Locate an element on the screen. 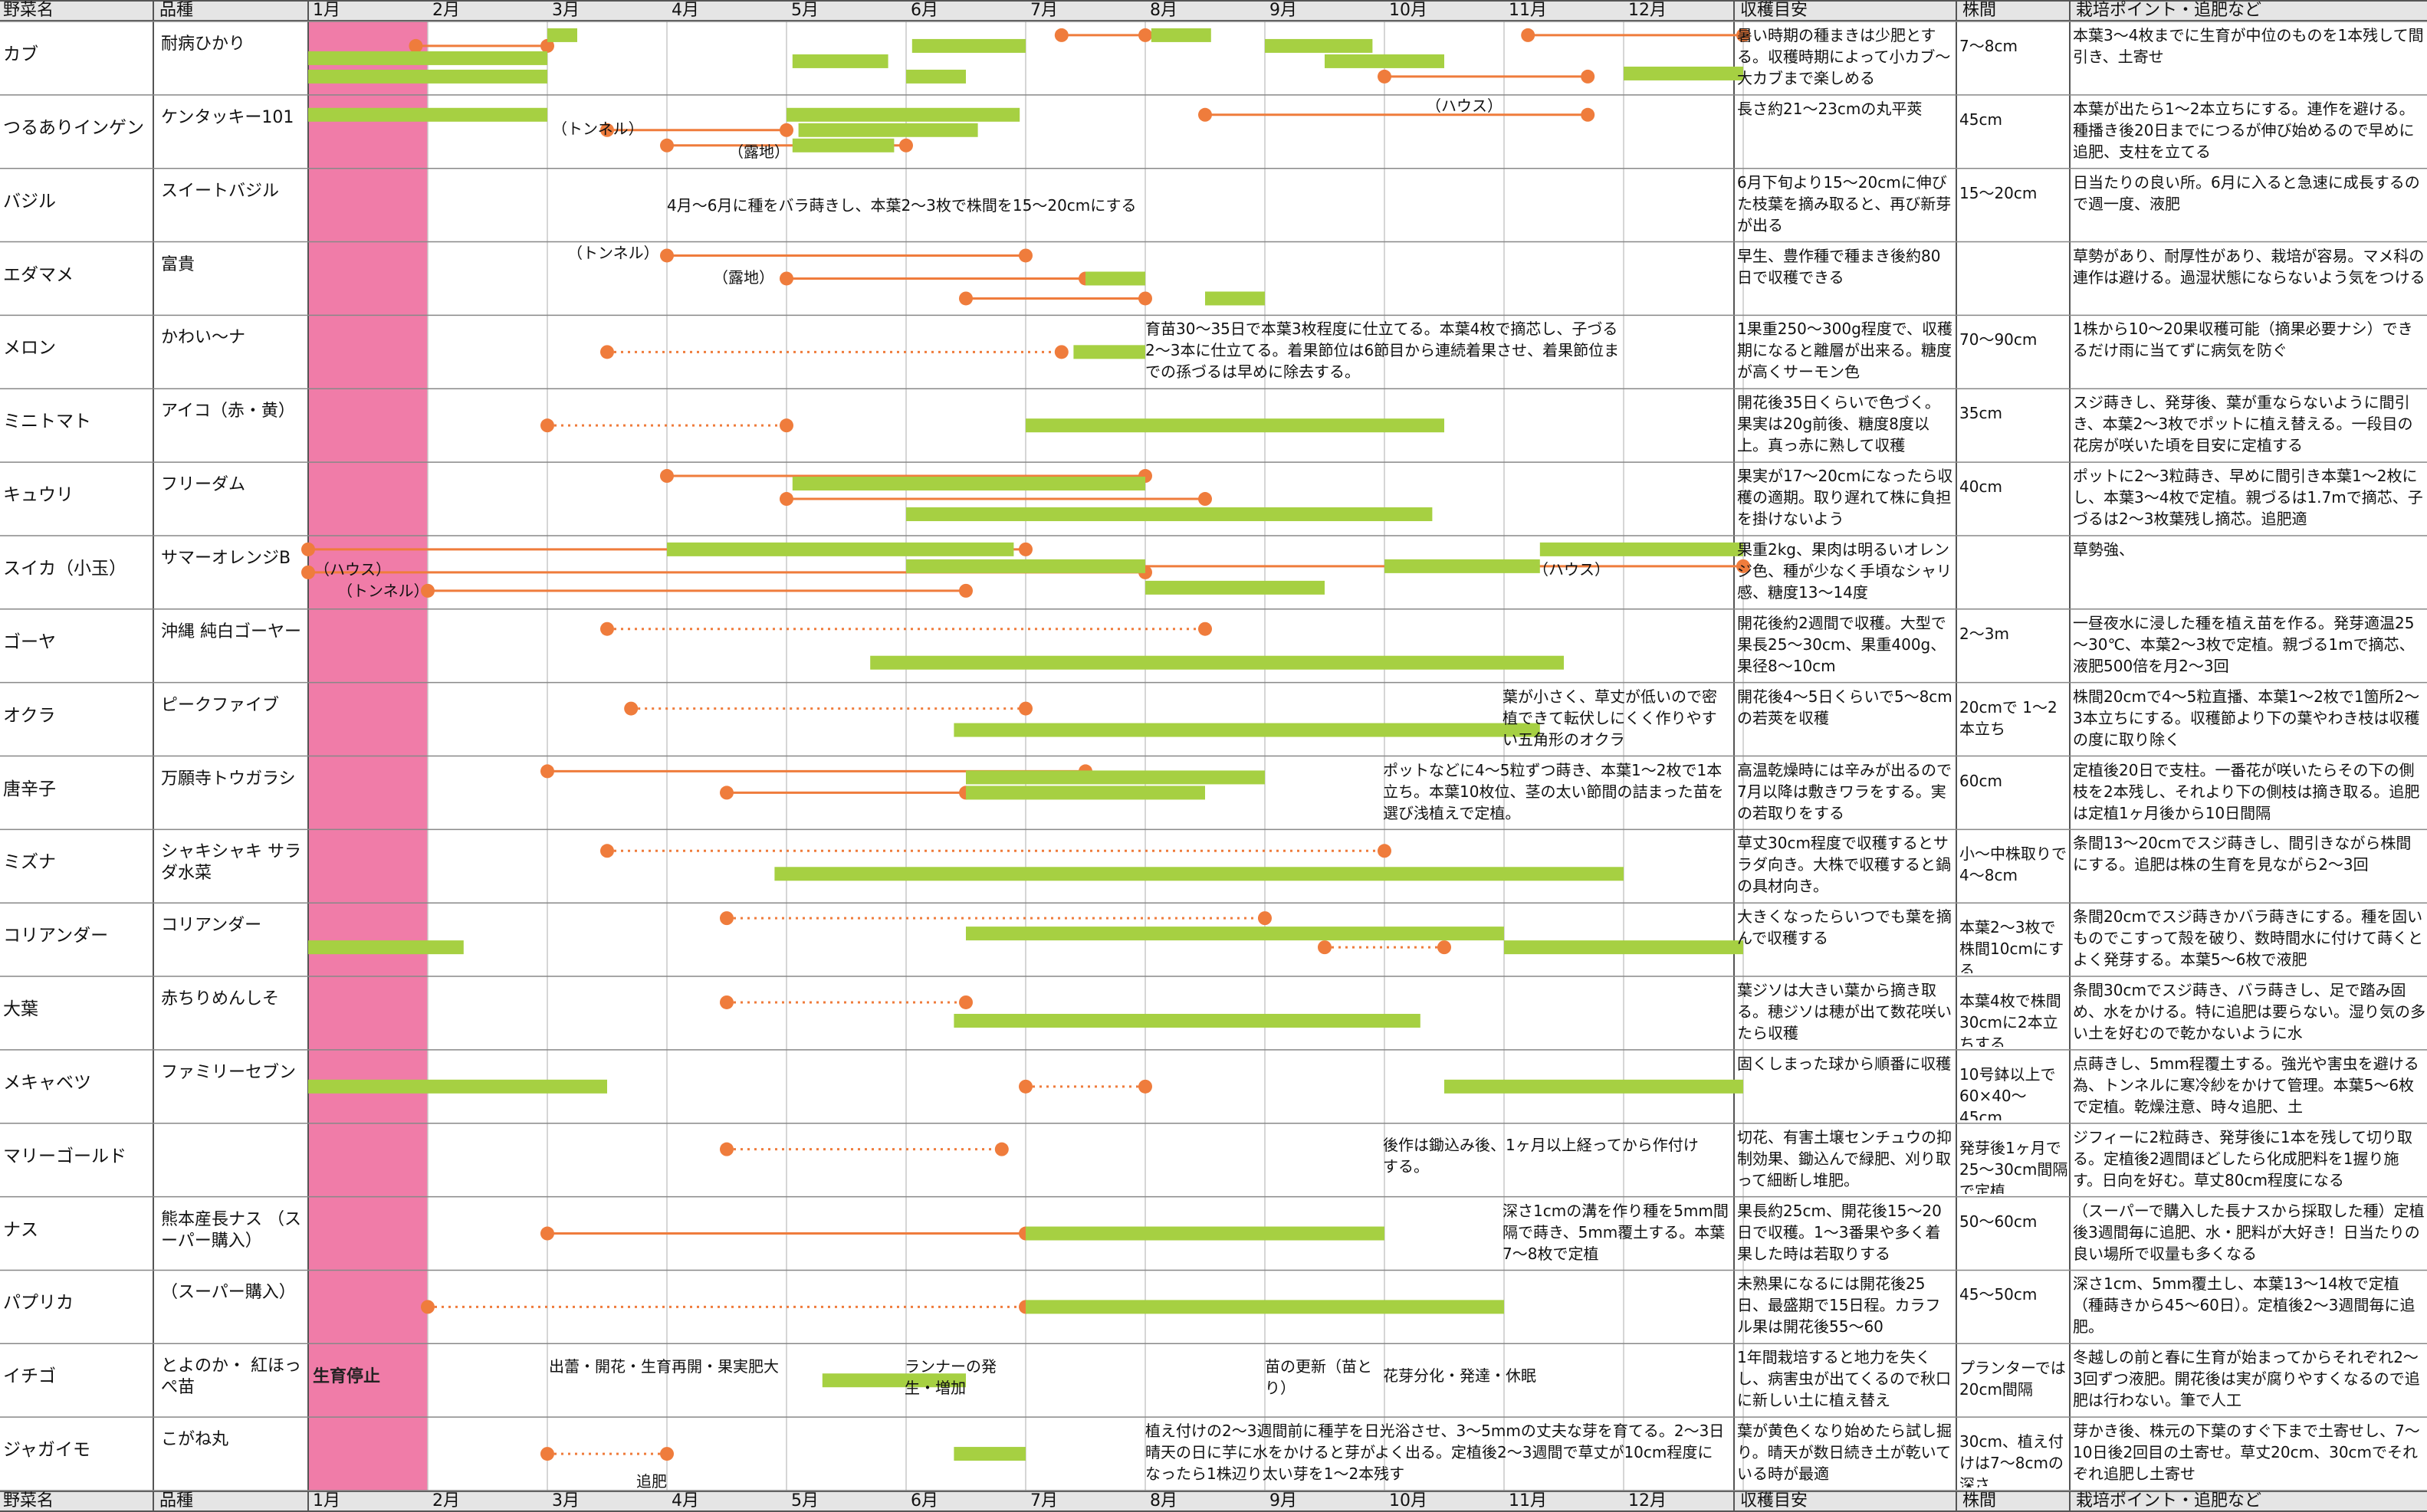  spacing-note: 本葉4枚で株間30cmに2本立ちする is located at coordinates (2010, 1020).